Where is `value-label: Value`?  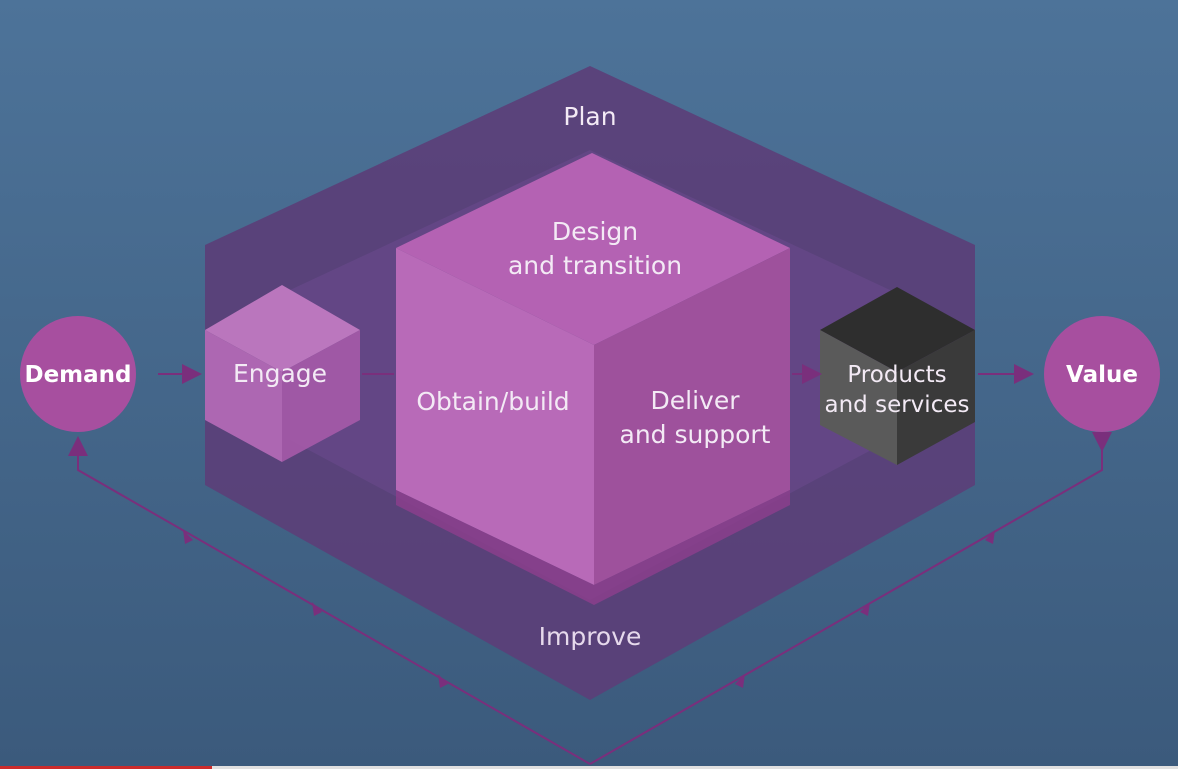
value-label: Value is located at coordinates (1102, 375).